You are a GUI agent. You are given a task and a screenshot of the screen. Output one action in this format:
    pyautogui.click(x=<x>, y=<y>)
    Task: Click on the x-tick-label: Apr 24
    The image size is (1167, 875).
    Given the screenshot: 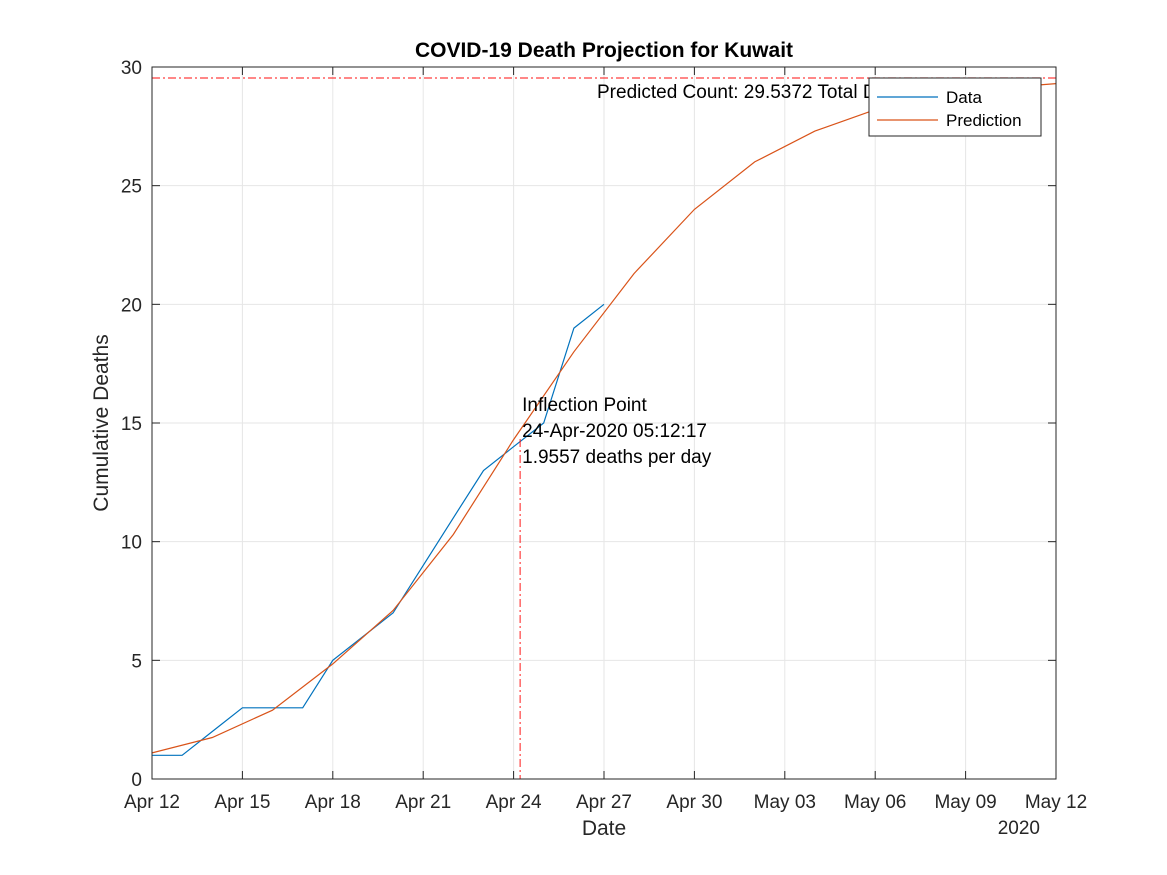 What is the action you would take?
    pyautogui.click(x=514, y=802)
    